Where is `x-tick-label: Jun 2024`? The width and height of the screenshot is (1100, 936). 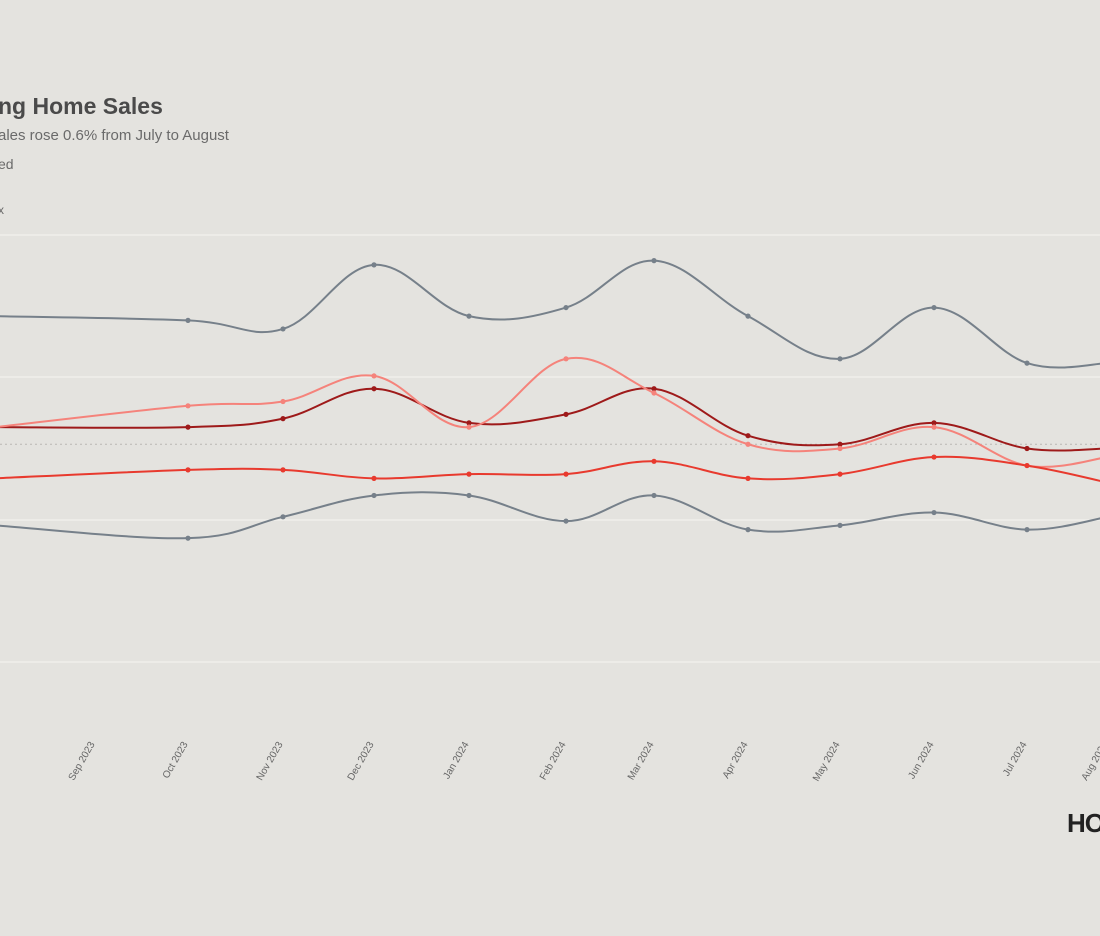 x-tick-label: Jun 2024 is located at coordinates (921, 761).